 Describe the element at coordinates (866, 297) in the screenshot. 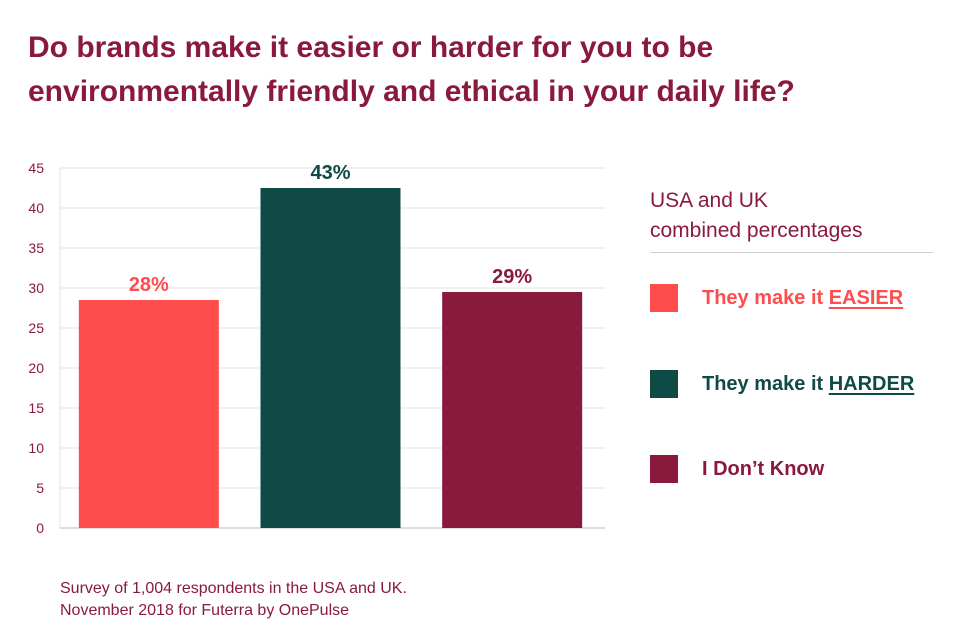

I see `legend-label-easier-emphasis: EASIER` at that location.